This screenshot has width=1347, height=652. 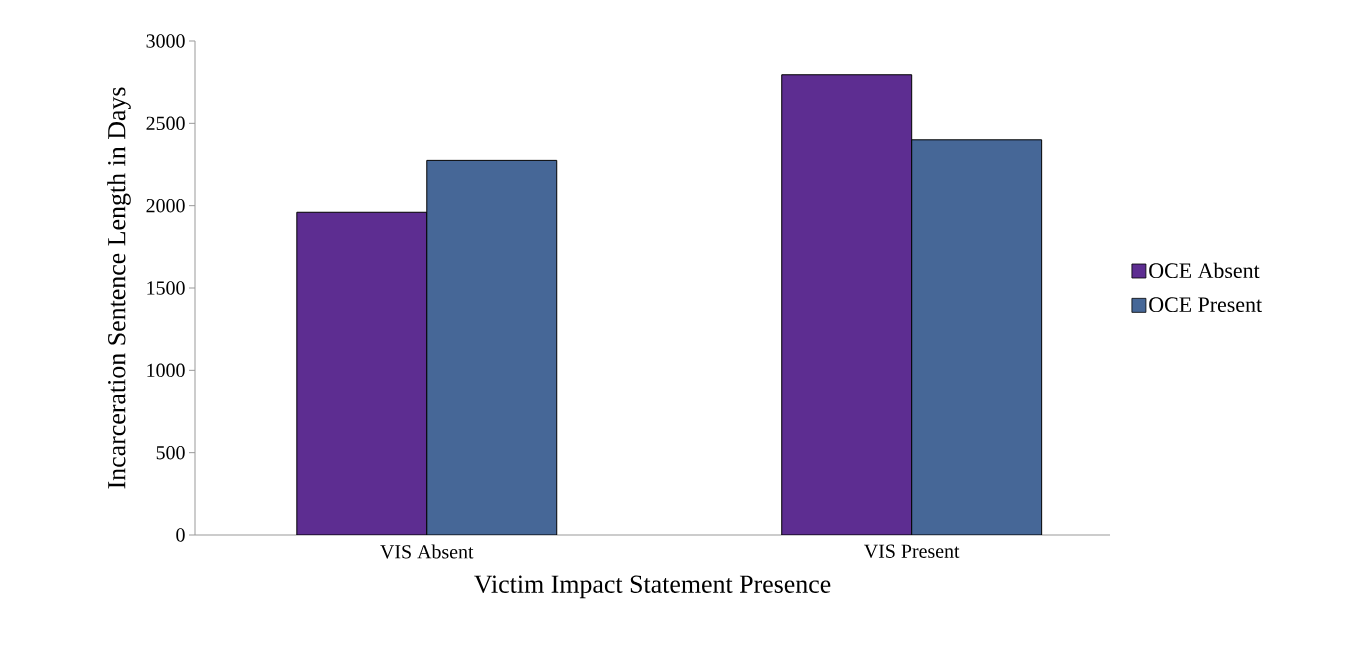 I want to click on y-tick-label: 500, so click(x=170, y=452).